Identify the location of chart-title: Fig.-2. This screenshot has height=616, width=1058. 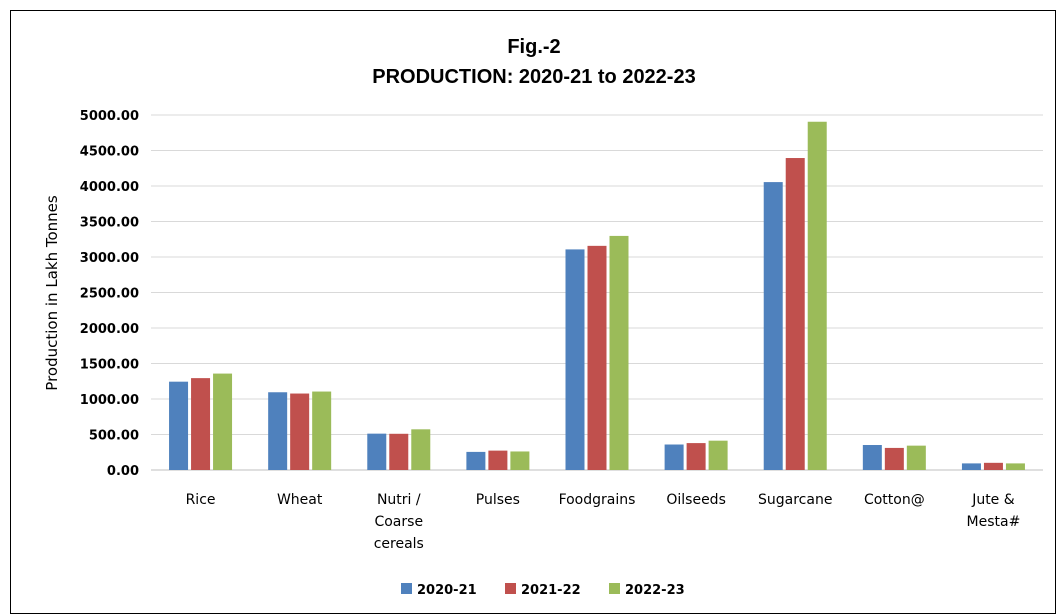
(533, 47).